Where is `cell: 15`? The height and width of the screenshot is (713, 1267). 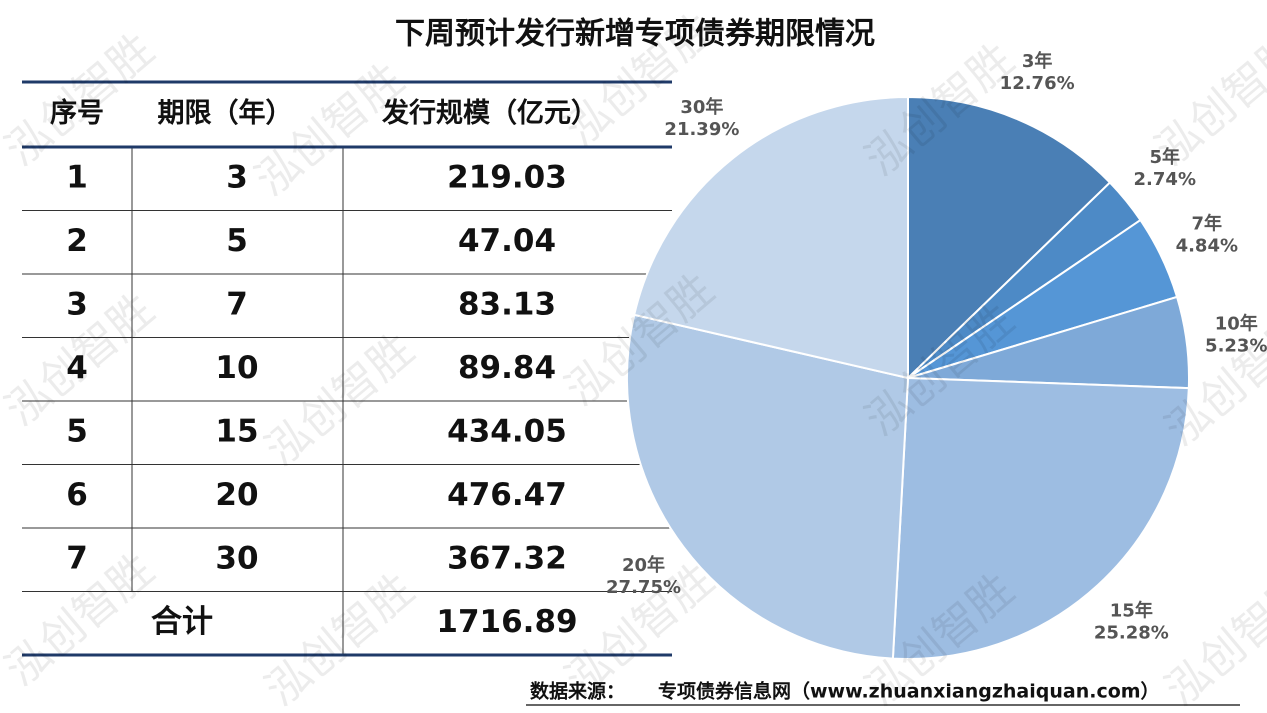 cell: 15 is located at coordinates (236, 431).